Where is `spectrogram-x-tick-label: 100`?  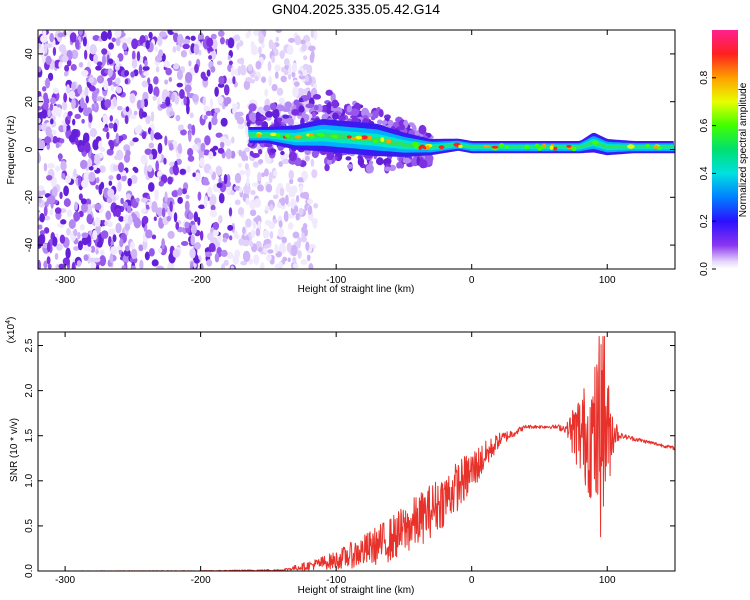
spectrogram-x-tick-label: 100 is located at coordinates (607, 280).